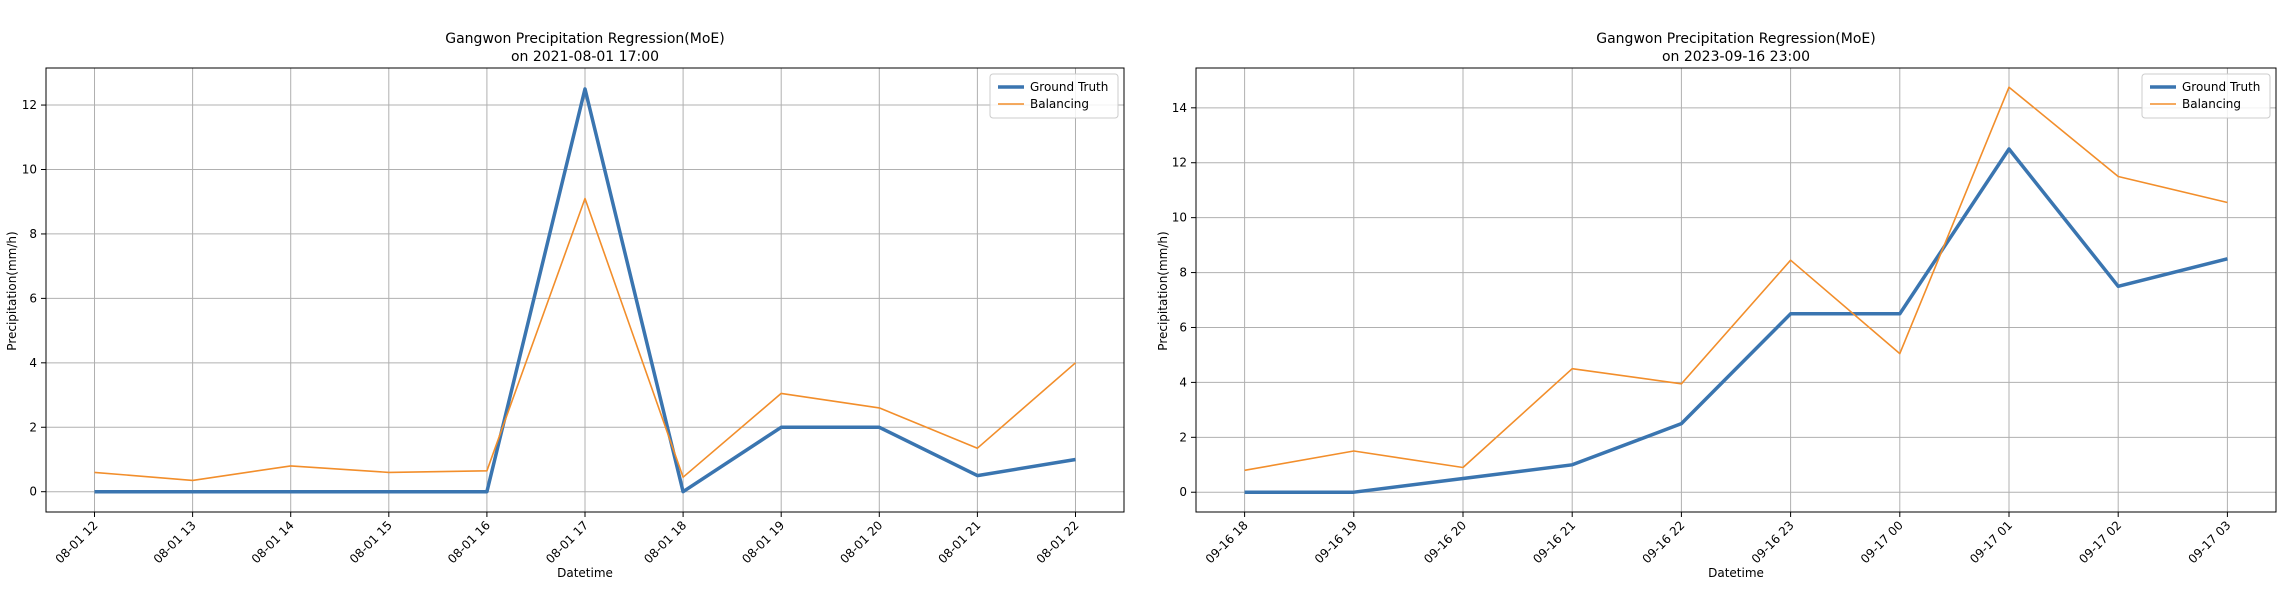 The height and width of the screenshot is (602, 2290). What do you see at coordinates (175, 542) in the screenshot?
I see `x-tick-label: 08-01 13` at bounding box center [175, 542].